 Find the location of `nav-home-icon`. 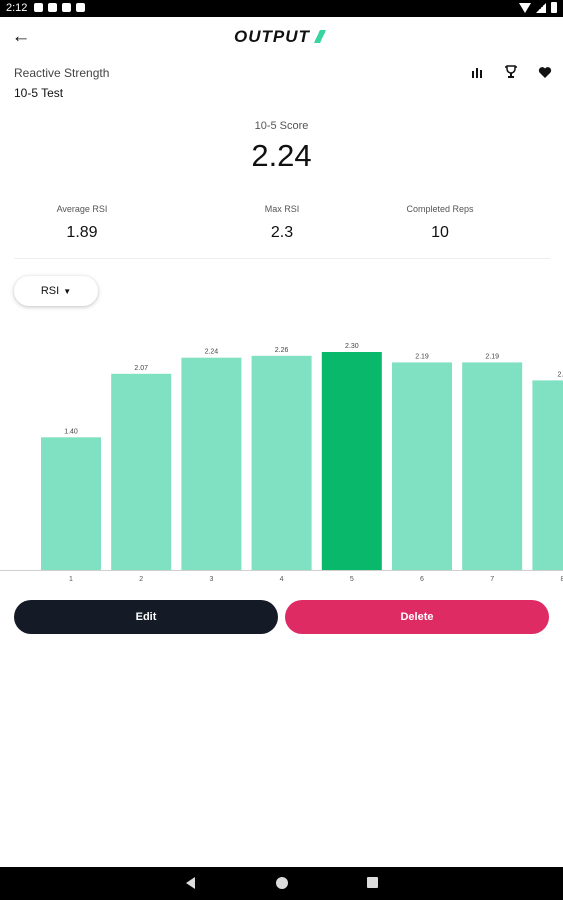

nav-home-icon is located at coordinates (282, 883).